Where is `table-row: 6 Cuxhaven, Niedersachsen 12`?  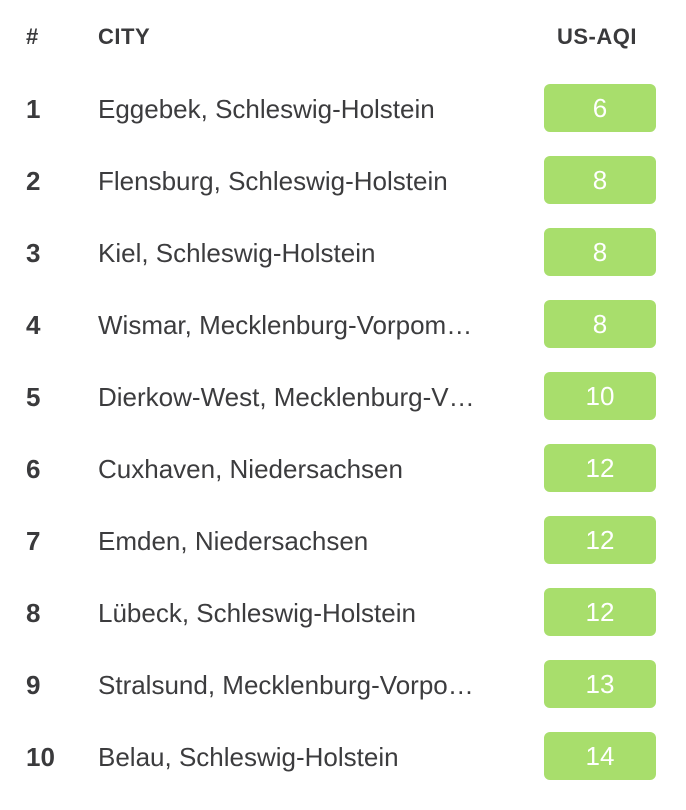 table-row: 6 Cuxhaven, Niedersachsen 12 is located at coordinates (343, 468).